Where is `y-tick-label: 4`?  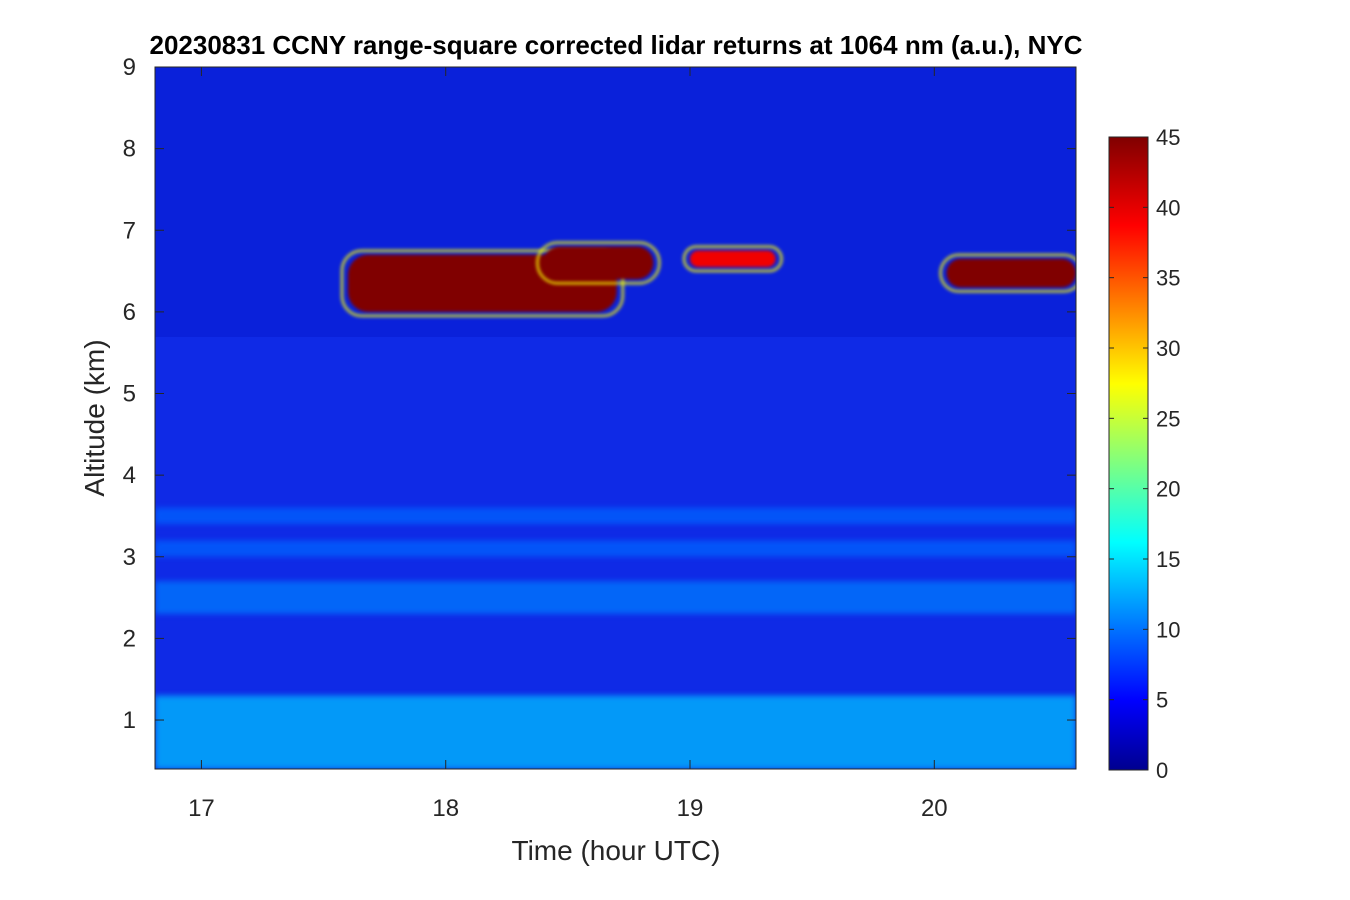 y-tick-label: 4 is located at coordinates (129, 475).